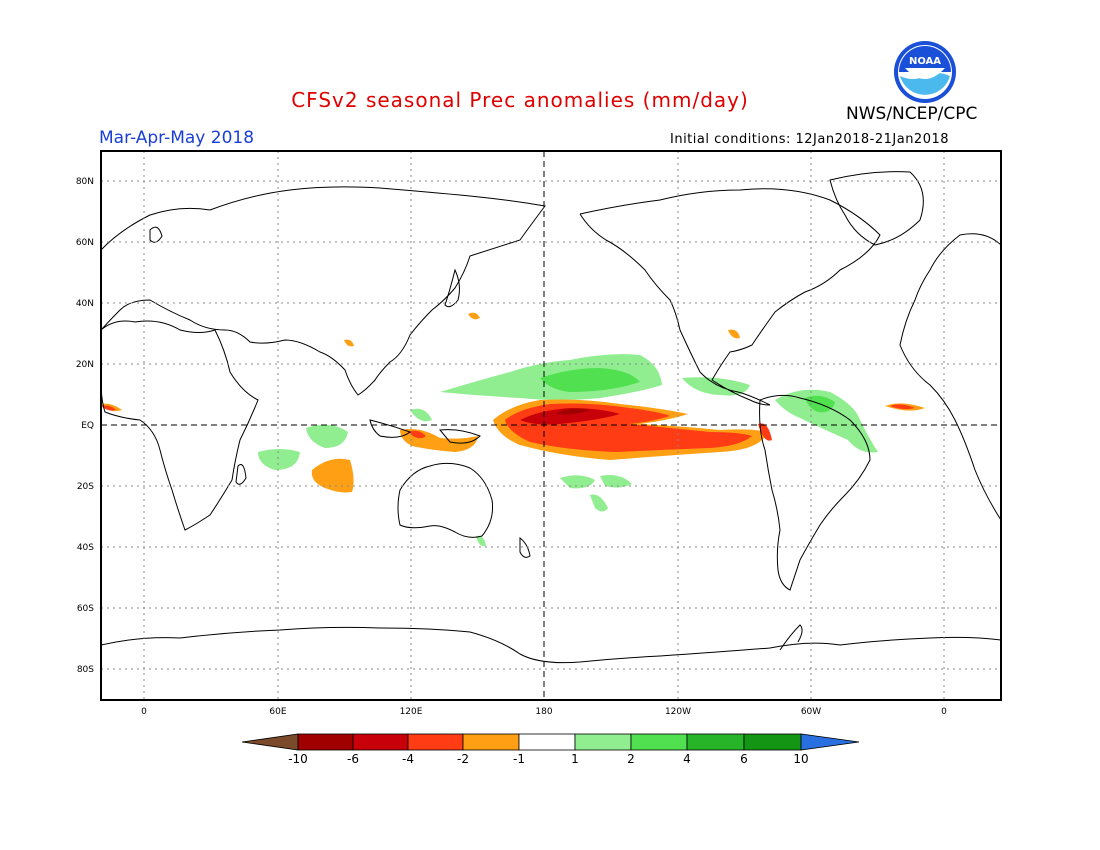 The width and height of the screenshot is (1100, 850). I want to click on wet-anomaly-north-pacific-core, so click(590, 380).